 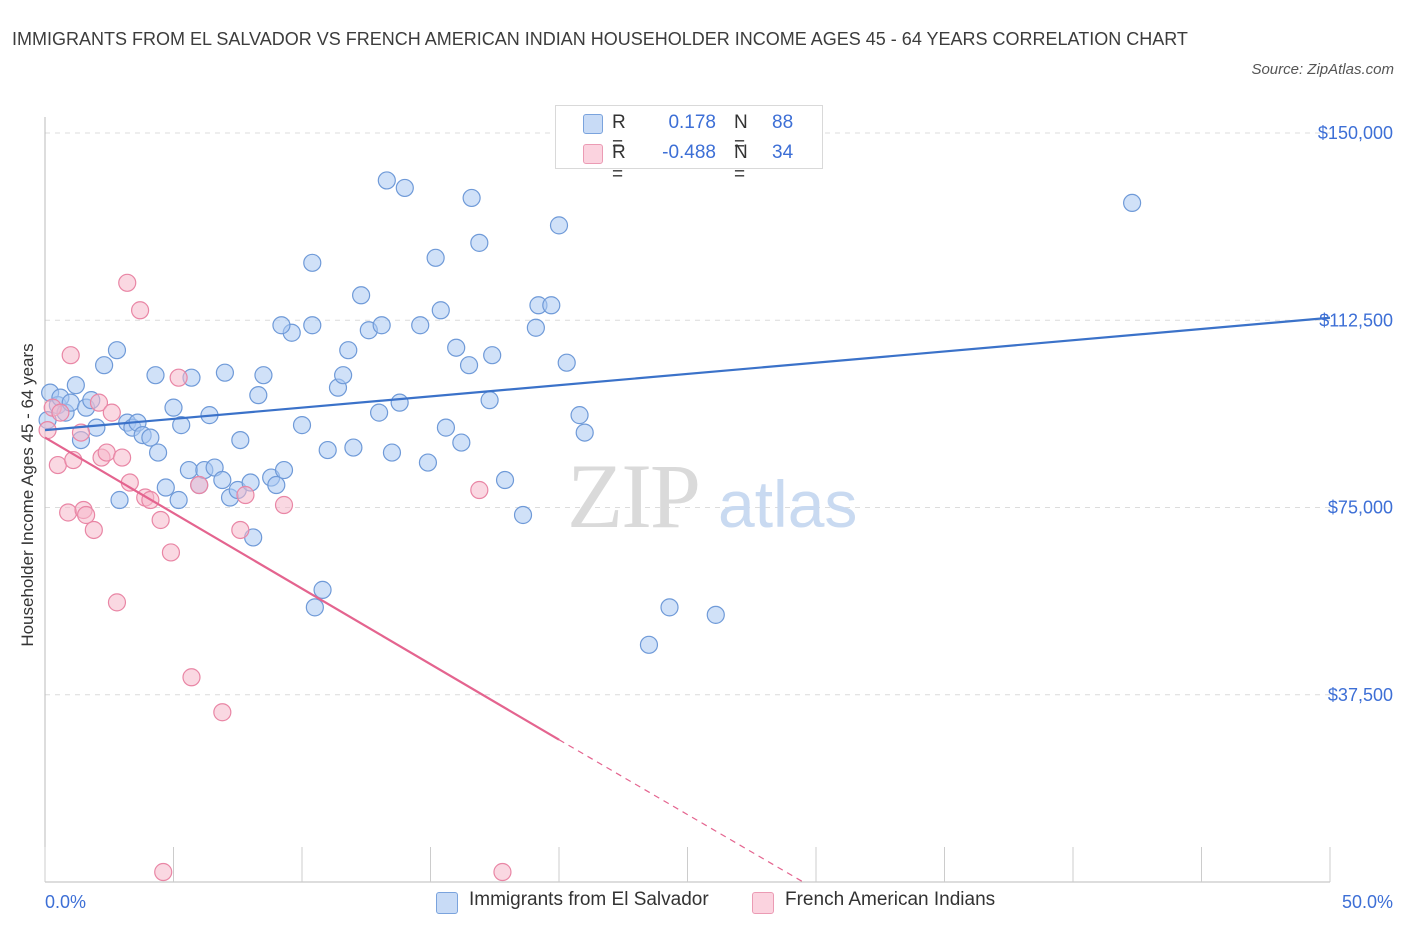 What do you see at coordinates (687, 374) in the screenshot?
I see `el-salvador-trend-line` at bounding box center [687, 374].